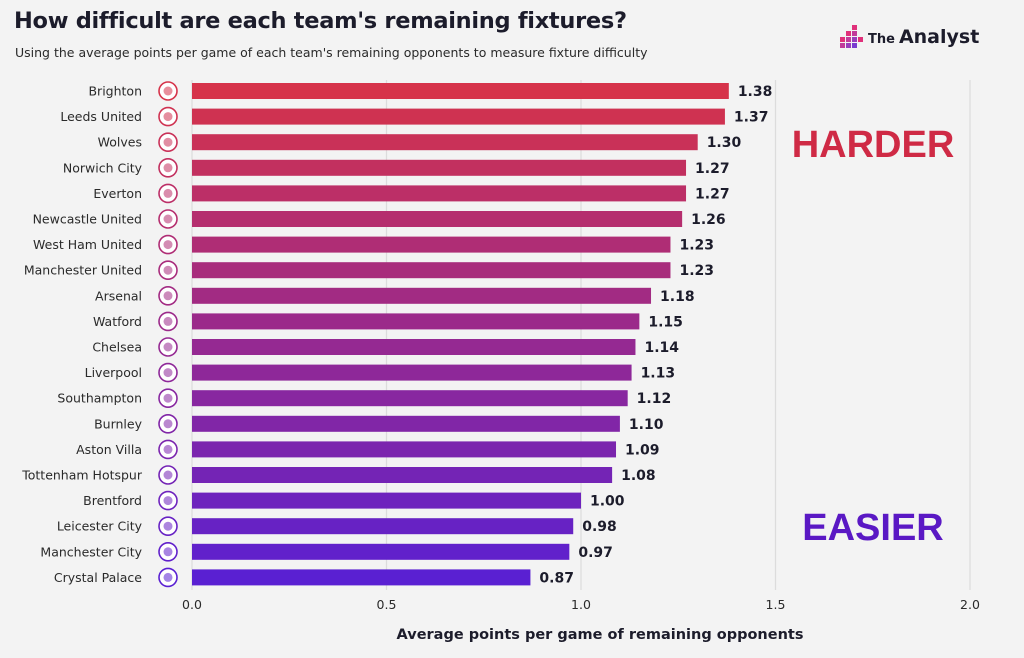  I want to click on team-label: Wolves, so click(120, 142).